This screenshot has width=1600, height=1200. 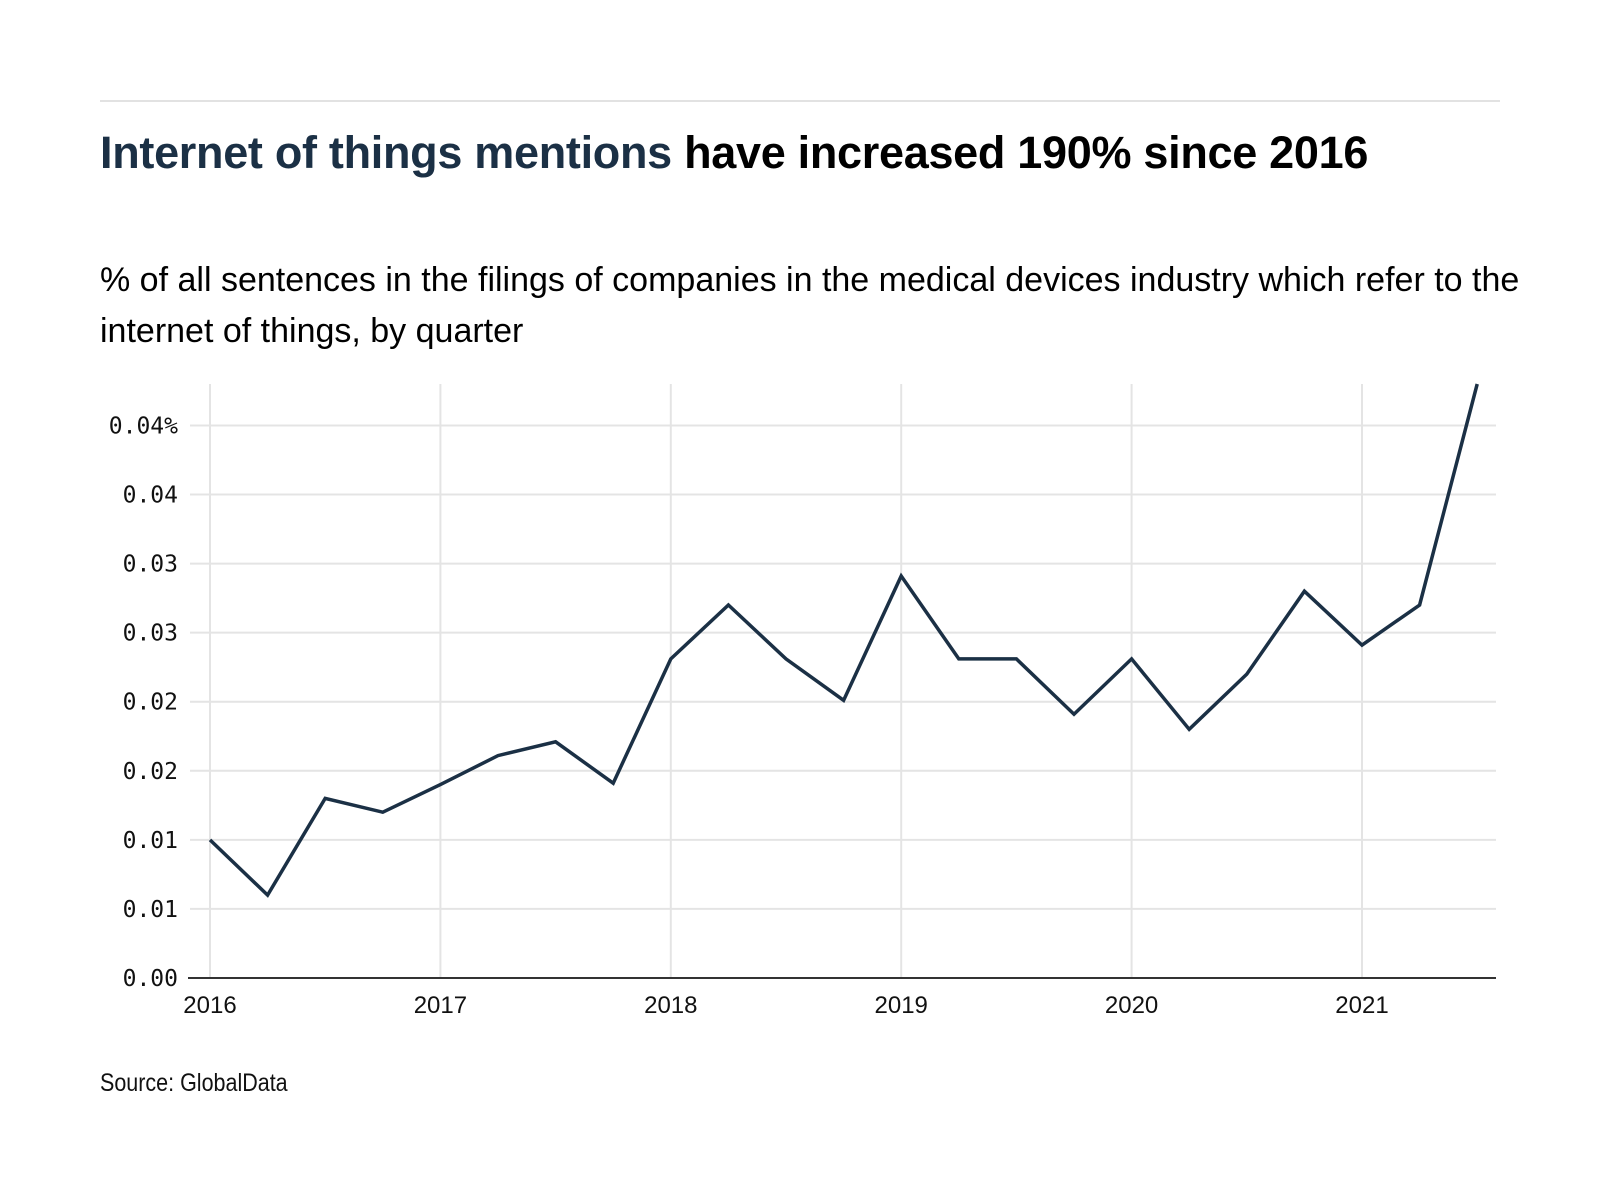 What do you see at coordinates (844, 700) in the screenshot?
I see `data-point-2018Q4` at bounding box center [844, 700].